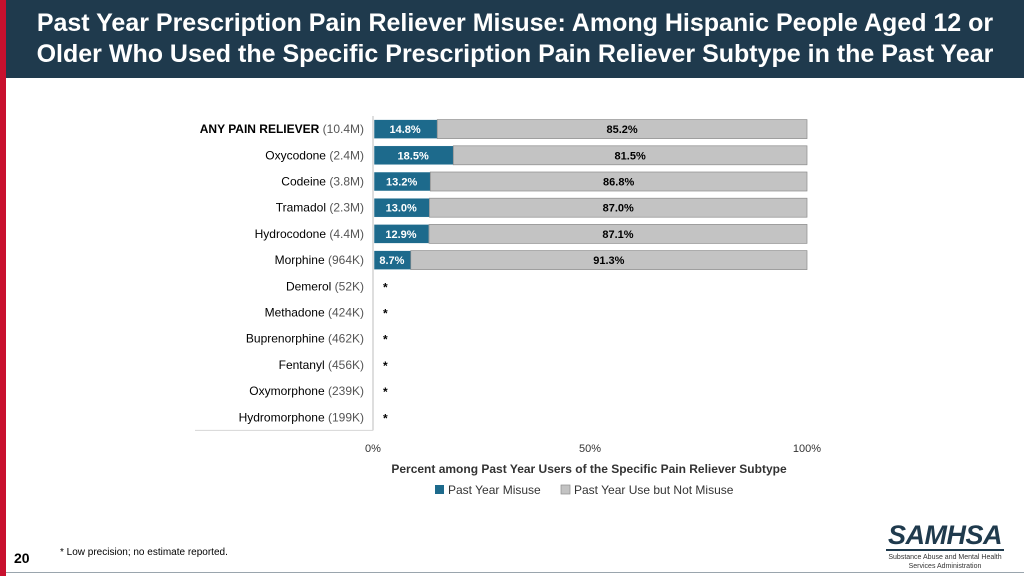 This screenshot has height=576, width=1024. I want to click on category-count: (964K), so click(346, 260).